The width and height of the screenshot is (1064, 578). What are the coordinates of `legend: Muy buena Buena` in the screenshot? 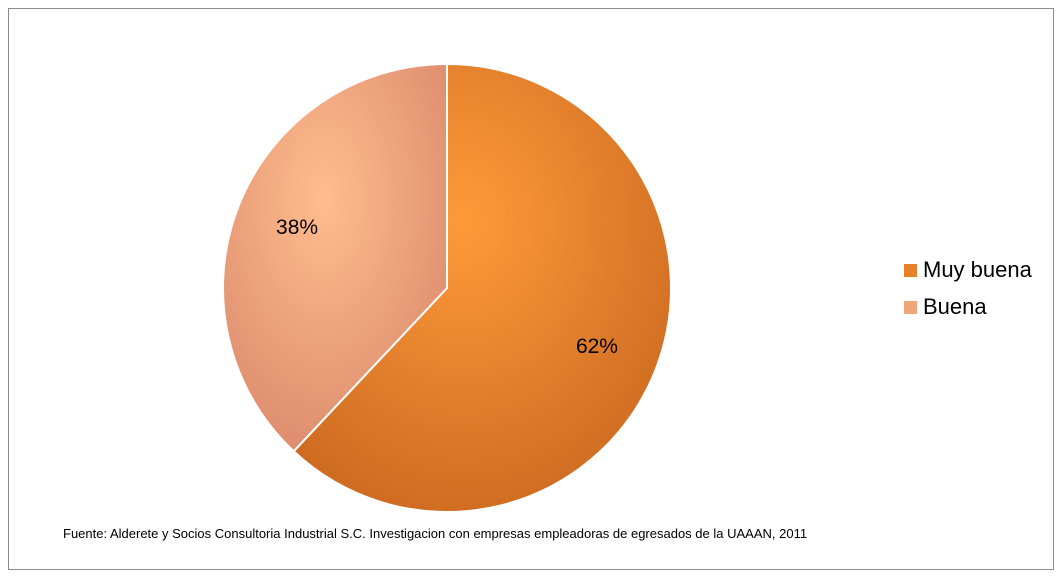 It's located at (968, 294).